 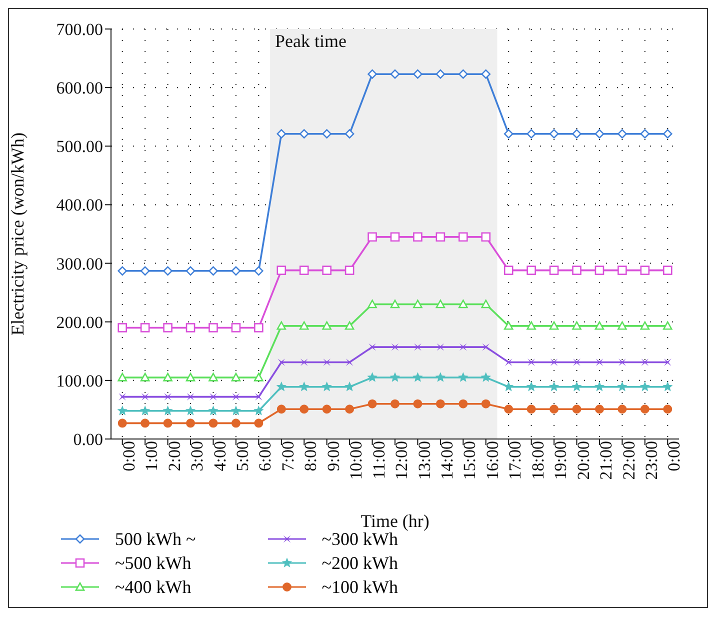 What do you see at coordinates (583, 460) in the screenshot?
I see `x-tick-label: 20:00` at bounding box center [583, 460].